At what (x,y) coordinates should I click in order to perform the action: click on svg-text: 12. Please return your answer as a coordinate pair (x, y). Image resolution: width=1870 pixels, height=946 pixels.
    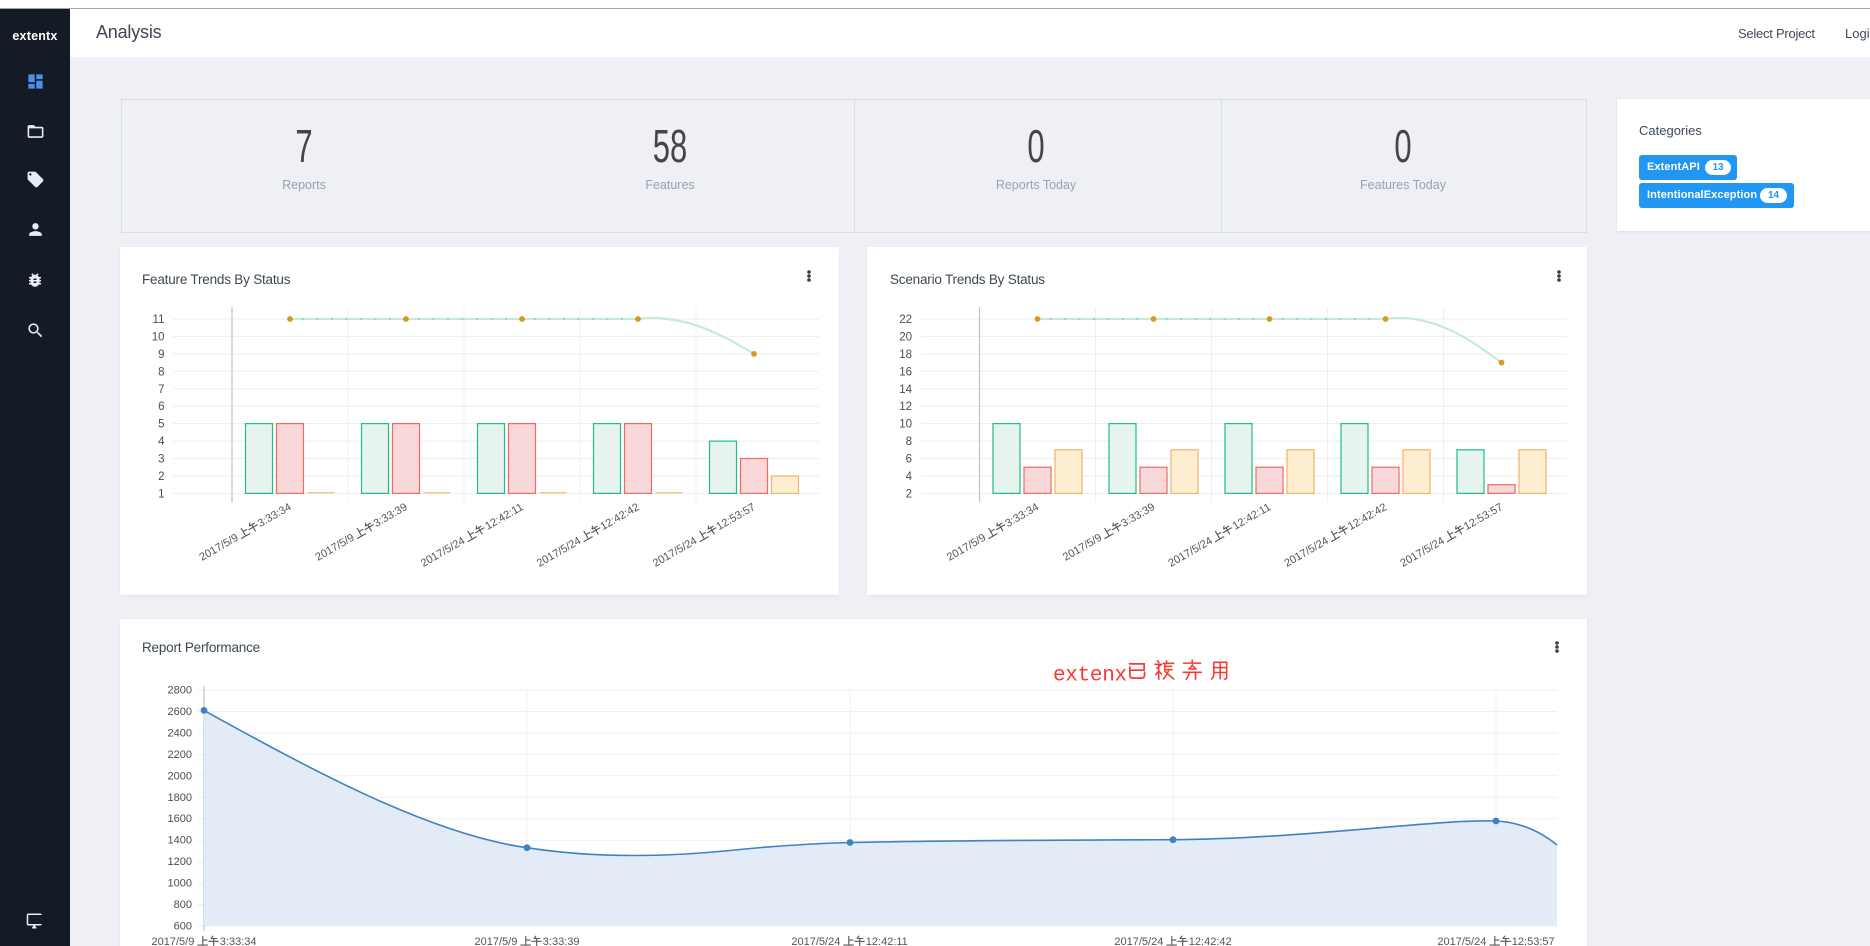
    Looking at the image, I should click on (905, 407).